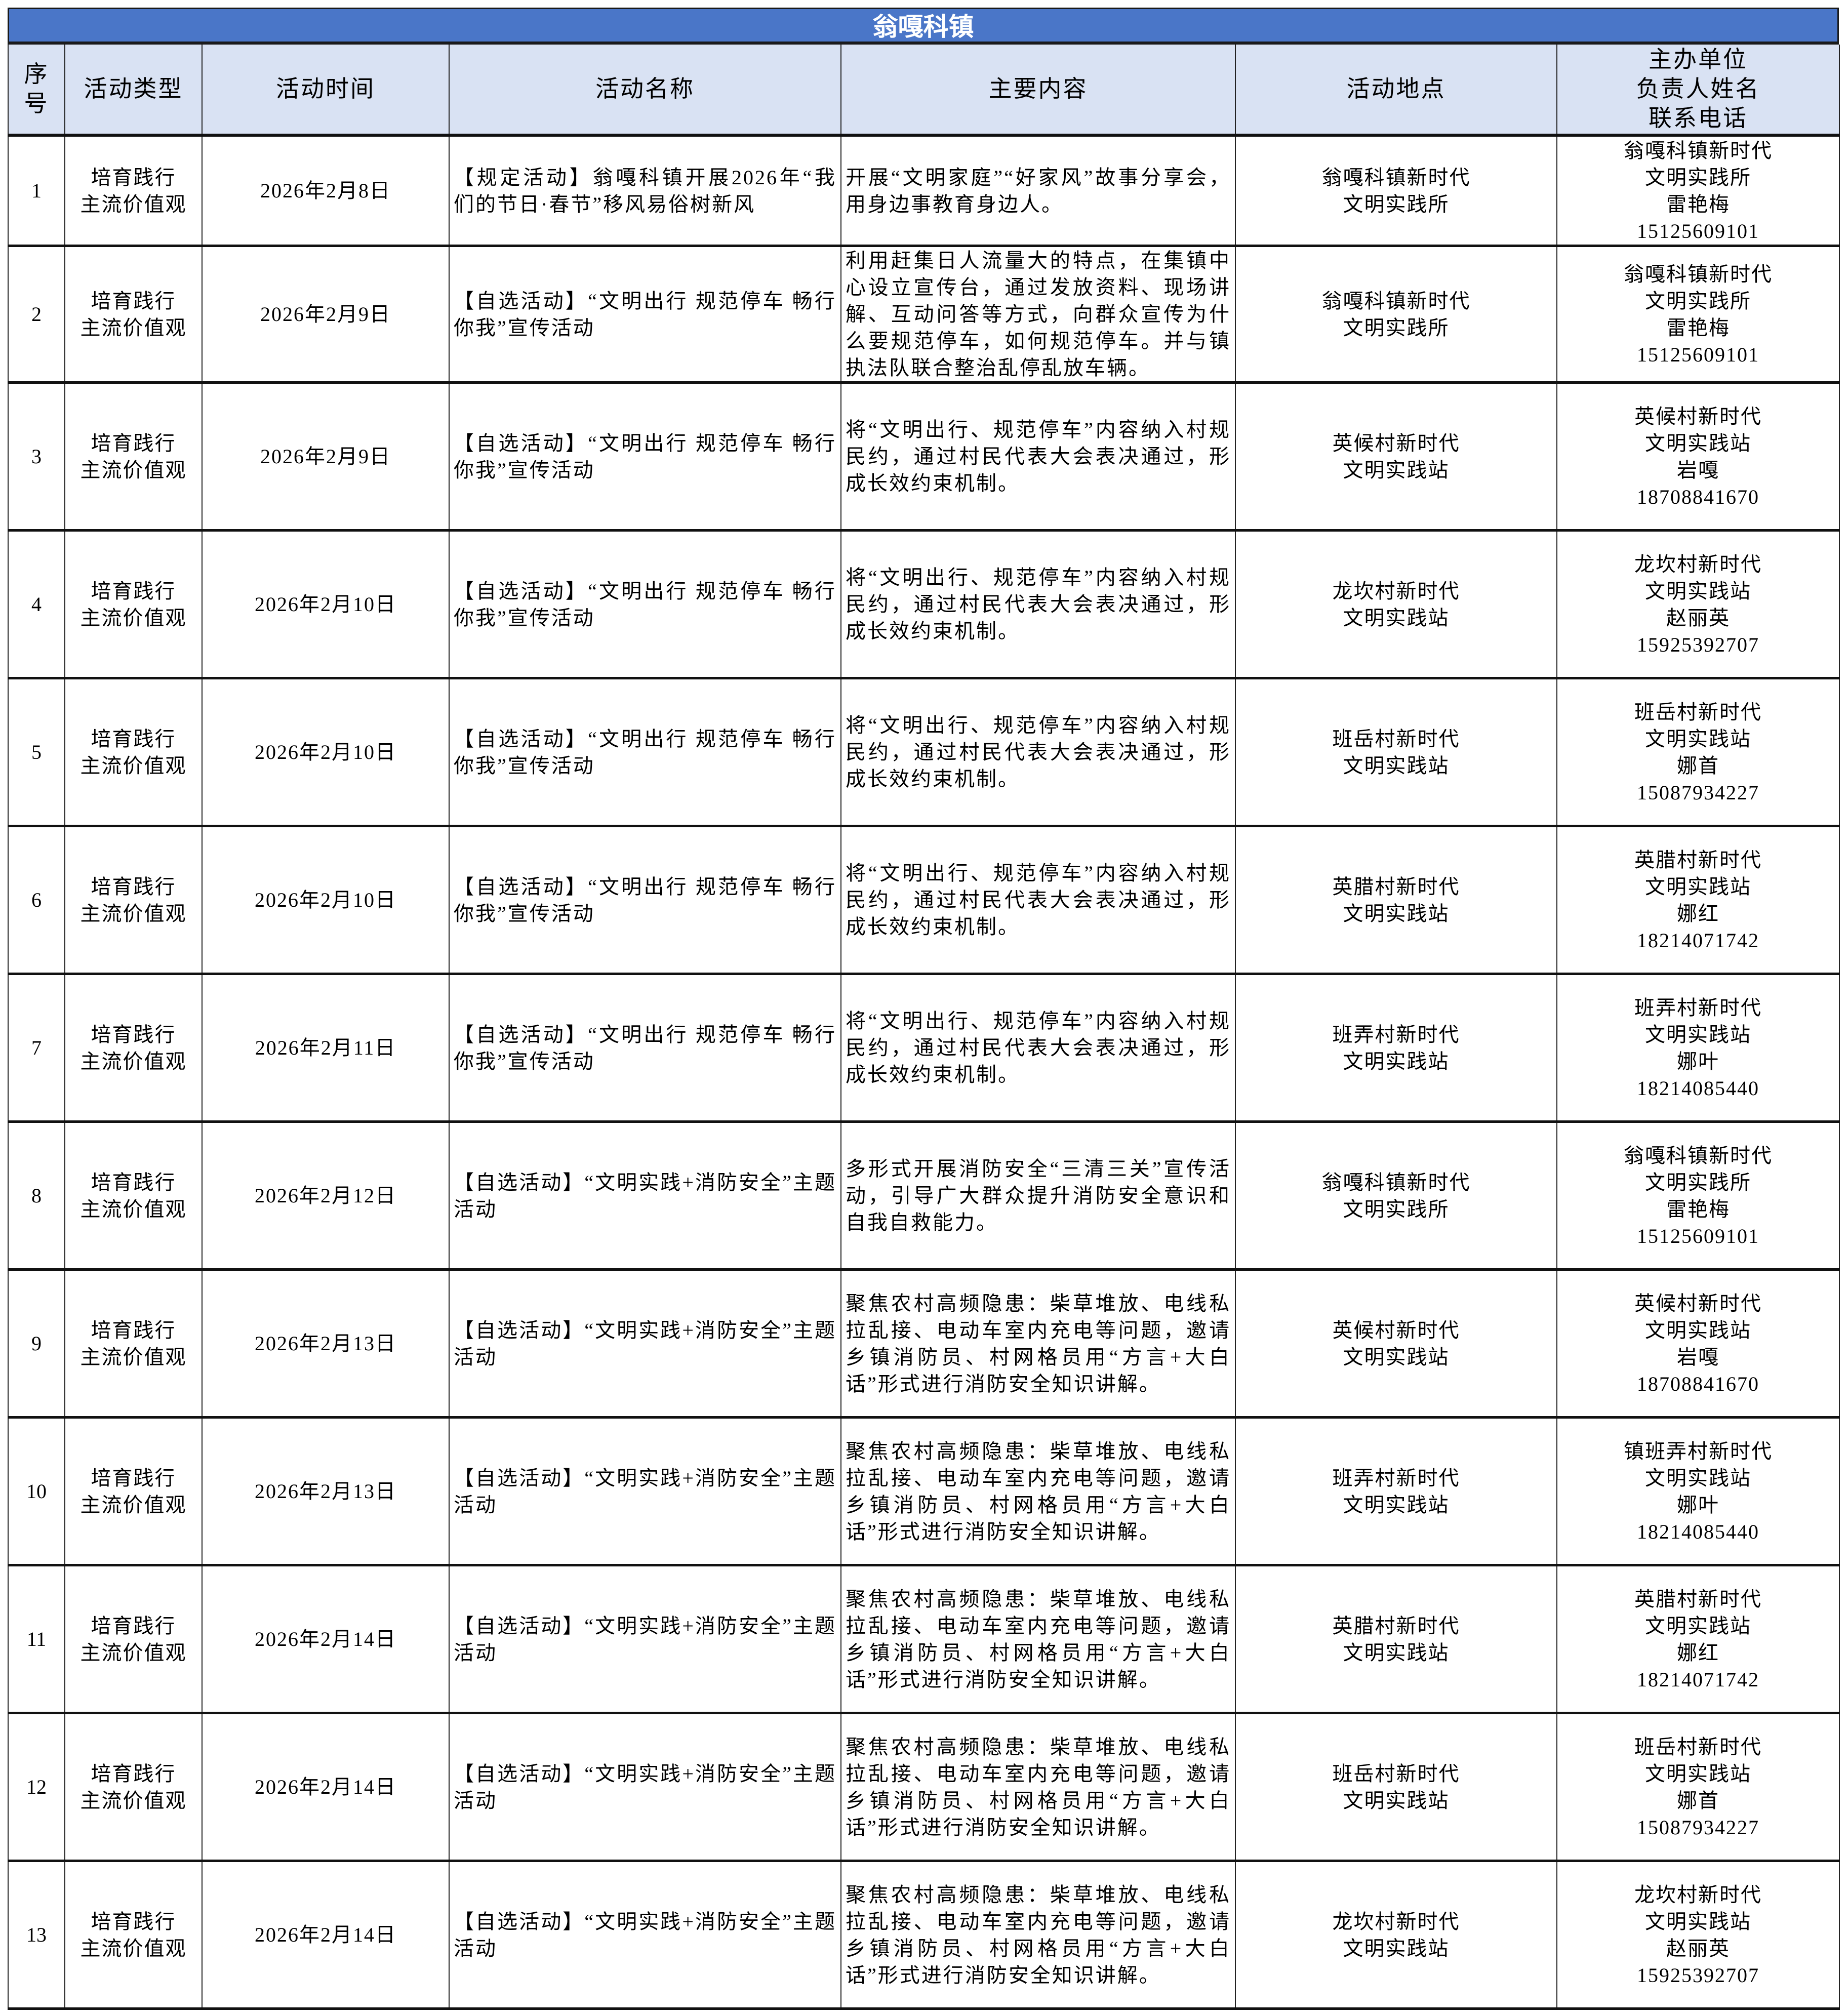 The width and height of the screenshot is (1848, 2016). I want to click on seq-cell: 12, so click(36, 1788).